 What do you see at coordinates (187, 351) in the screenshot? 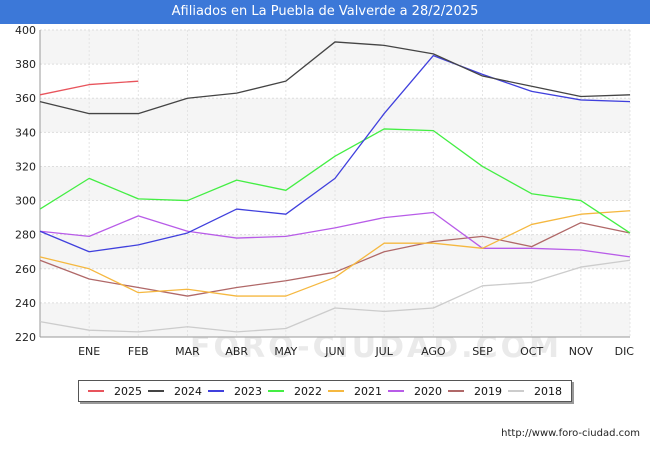
I see `x-tick-label: MAR` at bounding box center [187, 351].